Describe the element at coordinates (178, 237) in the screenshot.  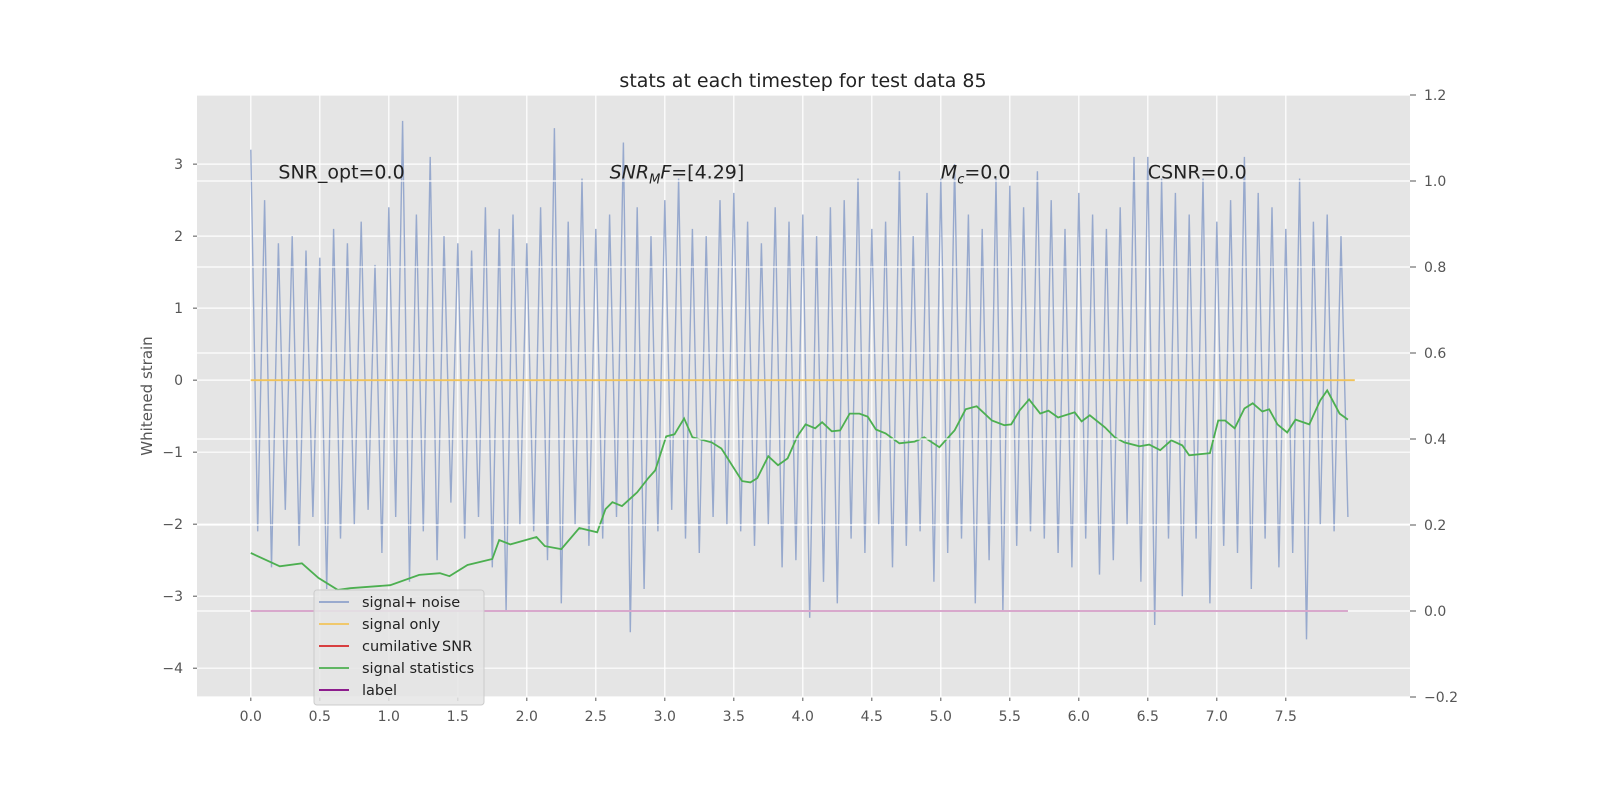
I see `y-tick-label: 2` at that location.